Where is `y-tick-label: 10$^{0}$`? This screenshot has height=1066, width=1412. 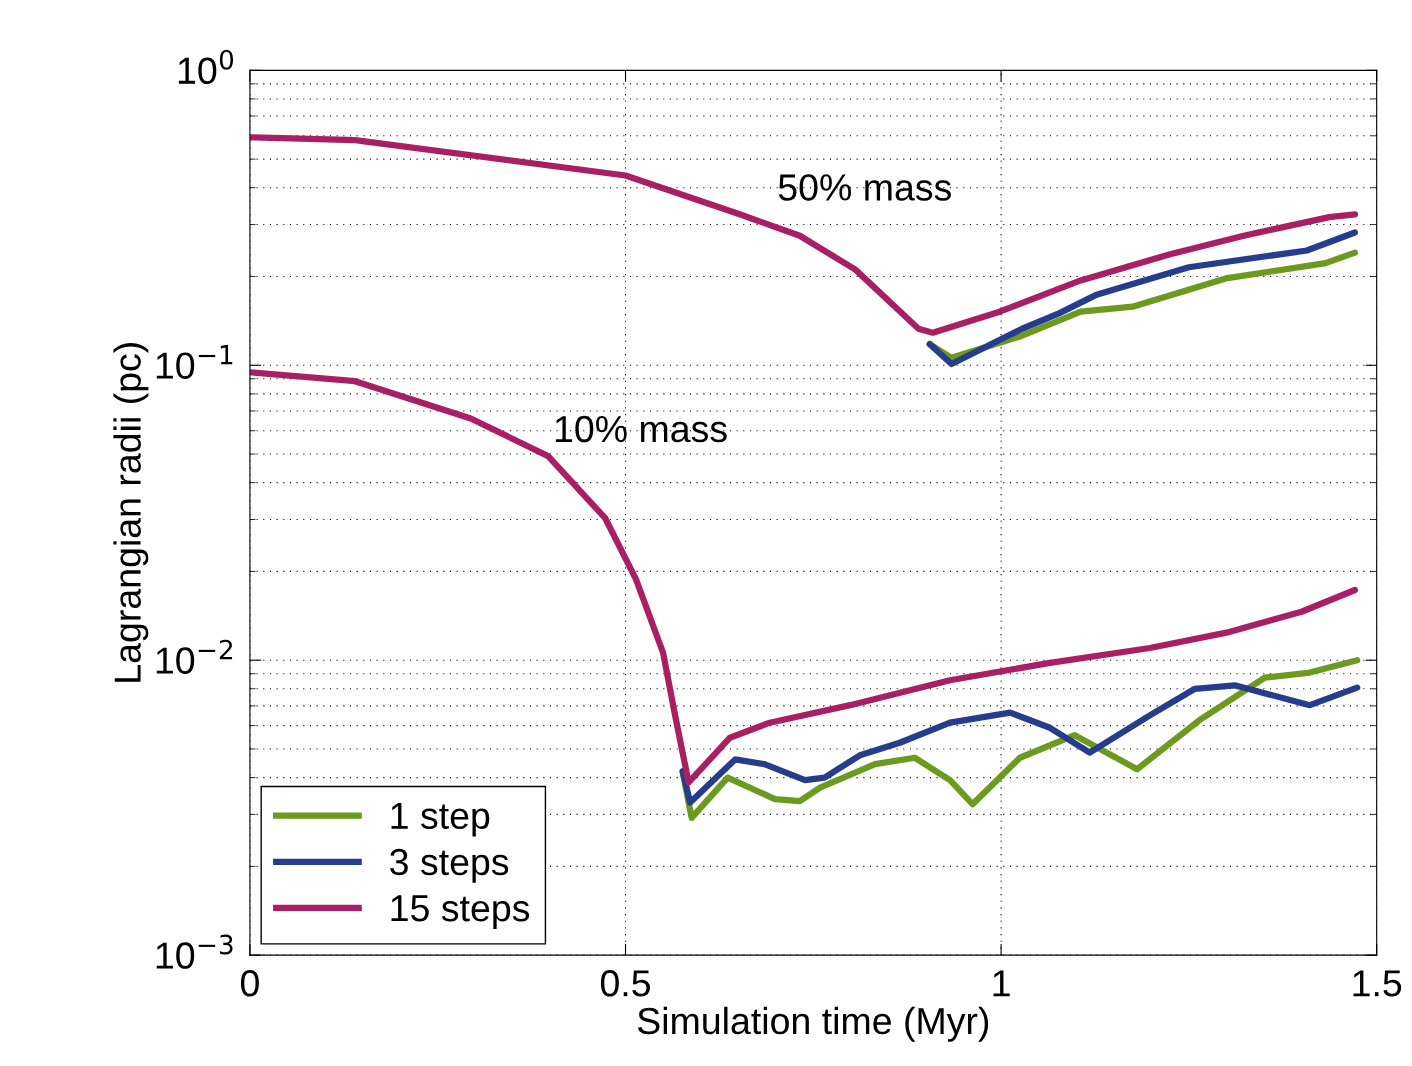 y-tick-label: 10$^{0}$ is located at coordinates (206, 67).